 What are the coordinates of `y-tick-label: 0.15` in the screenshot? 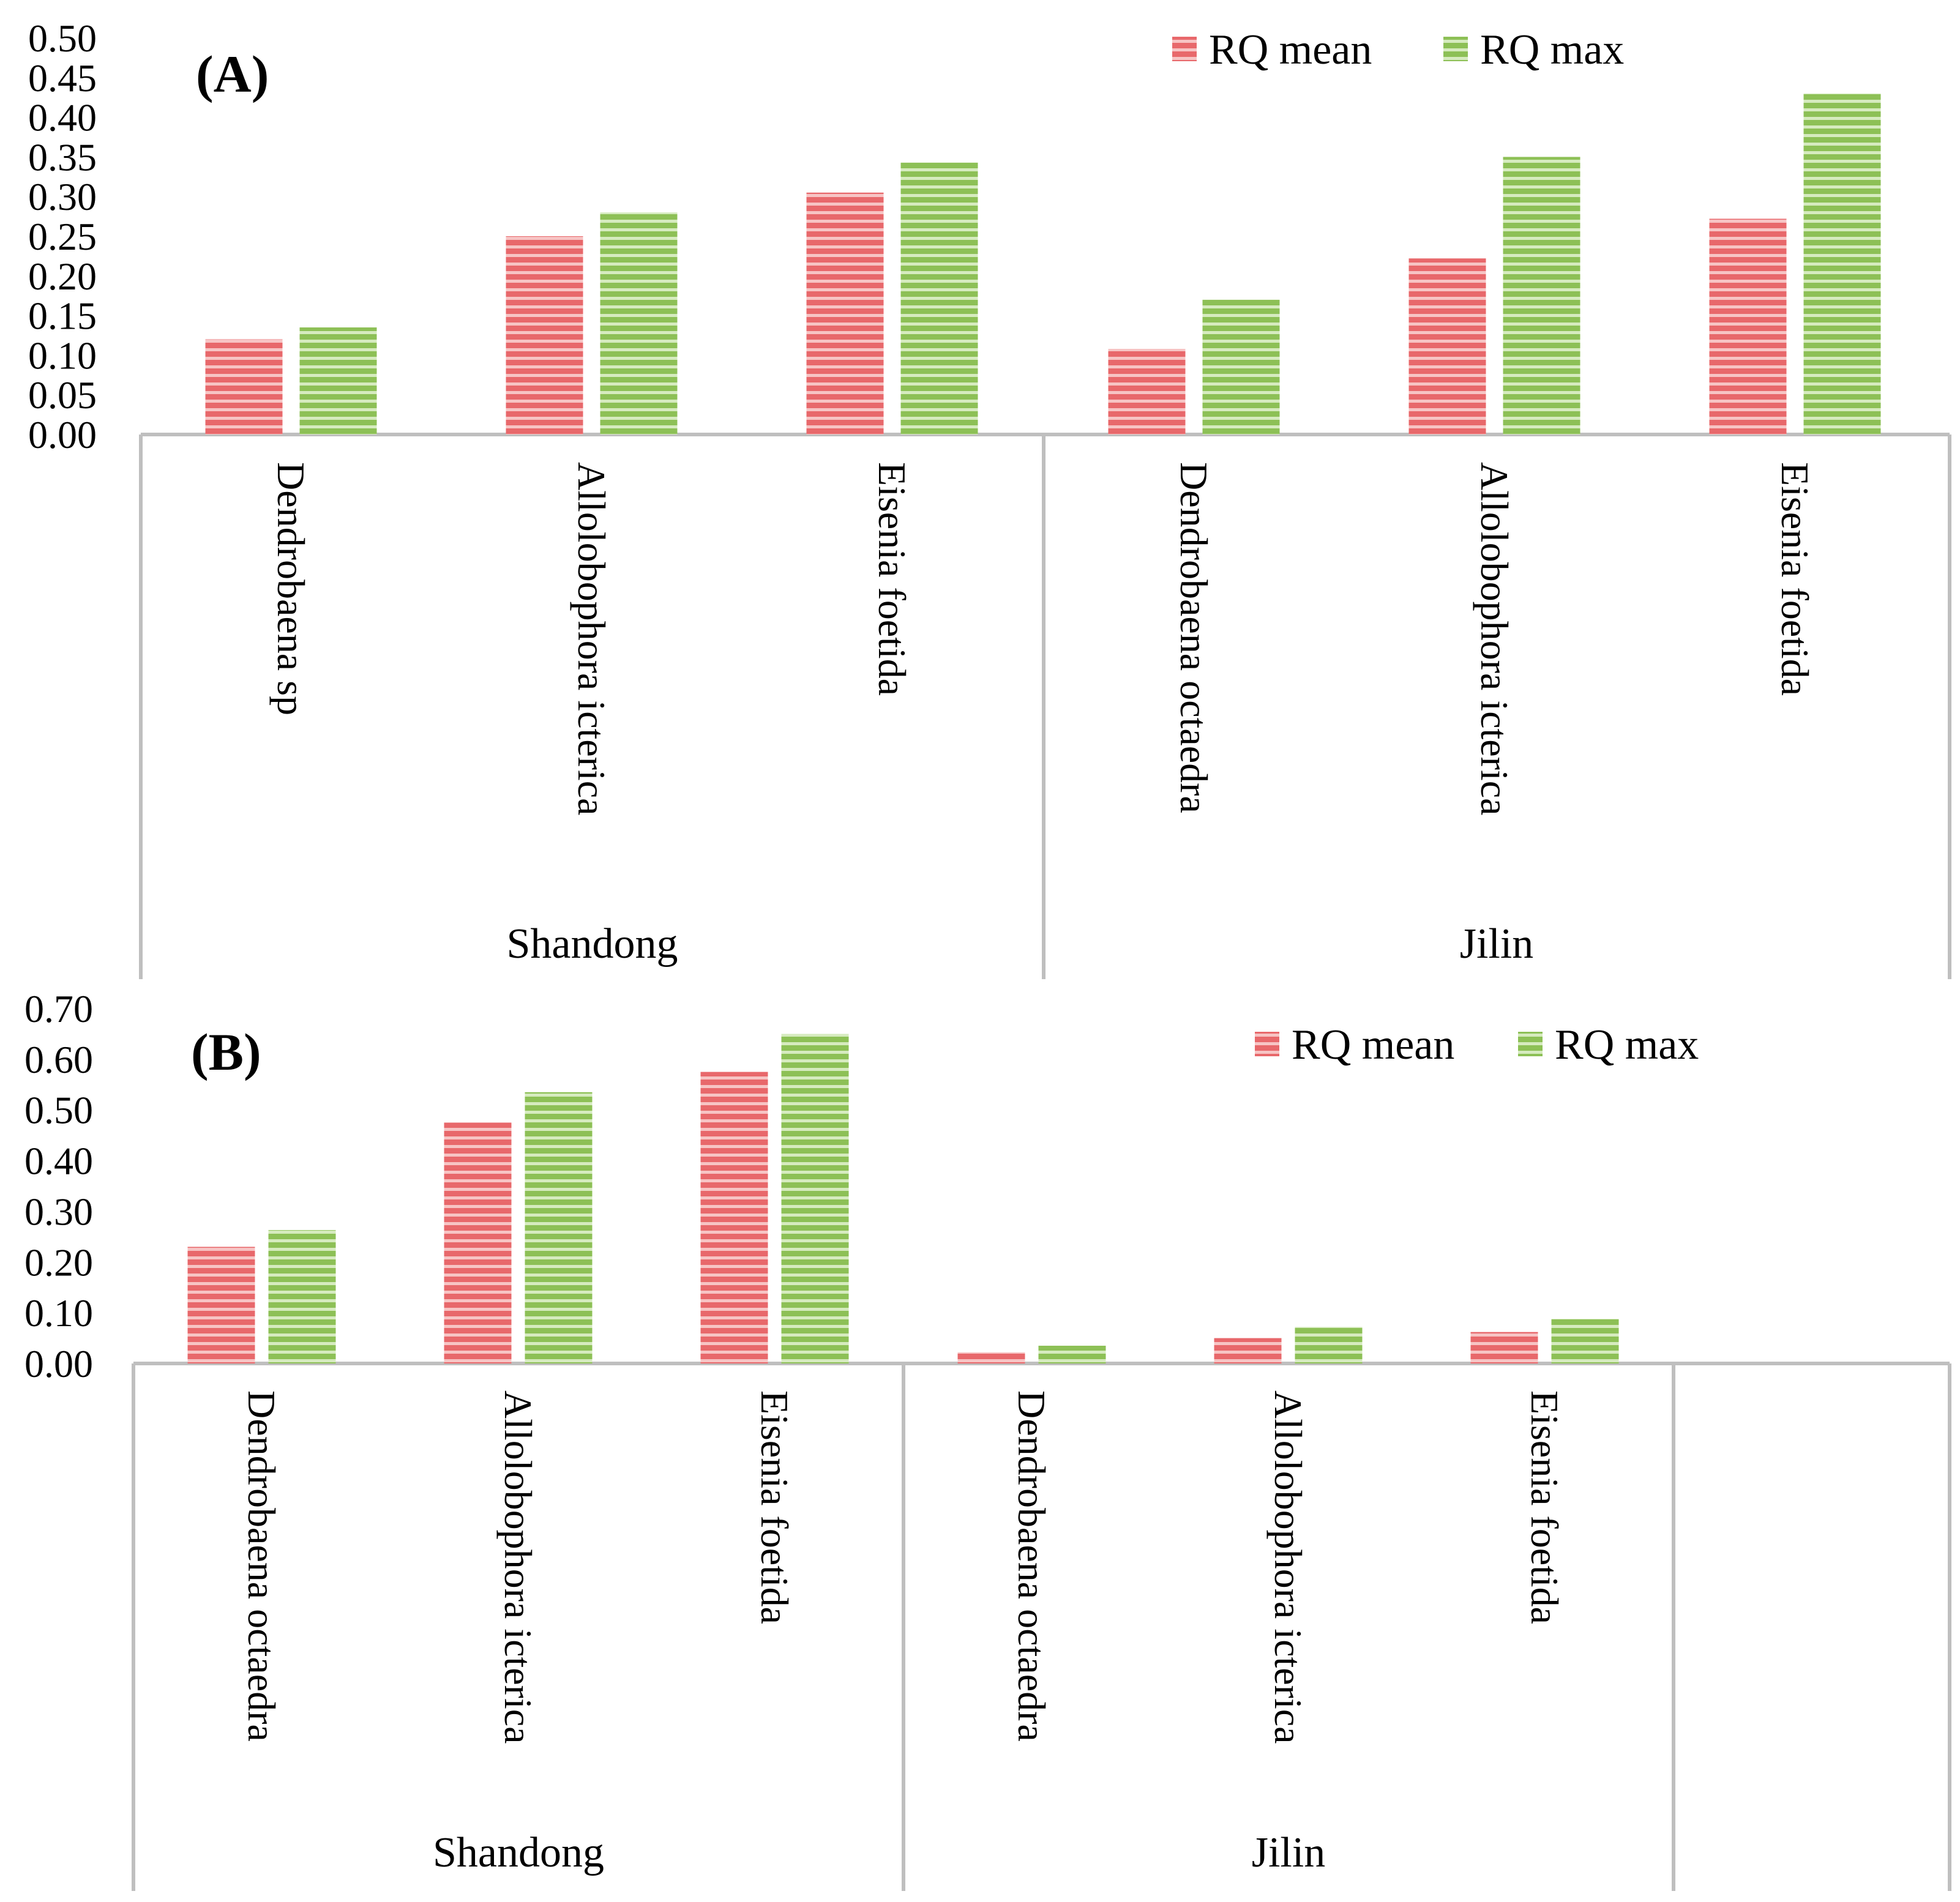 It's located at (62, 316).